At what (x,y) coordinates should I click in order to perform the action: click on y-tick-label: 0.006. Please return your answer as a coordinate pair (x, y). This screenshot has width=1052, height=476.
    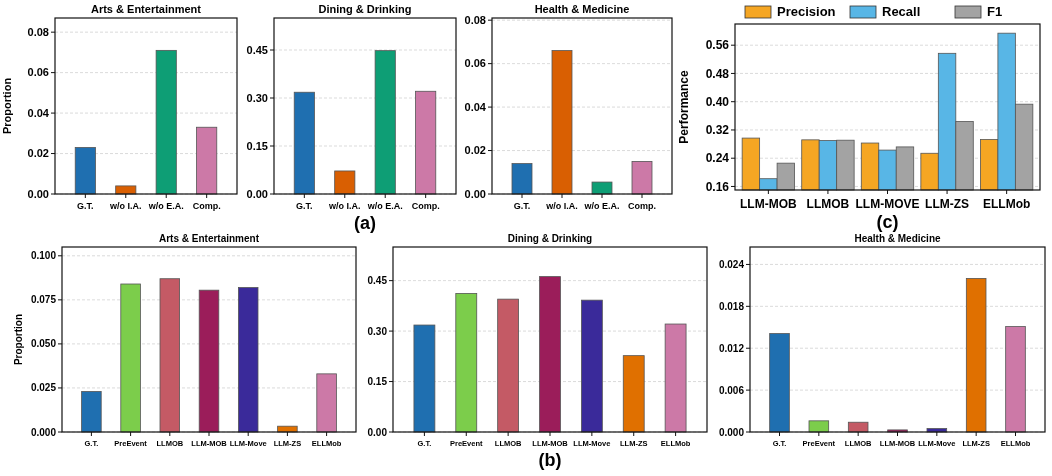
    Looking at the image, I should click on (731, 390).